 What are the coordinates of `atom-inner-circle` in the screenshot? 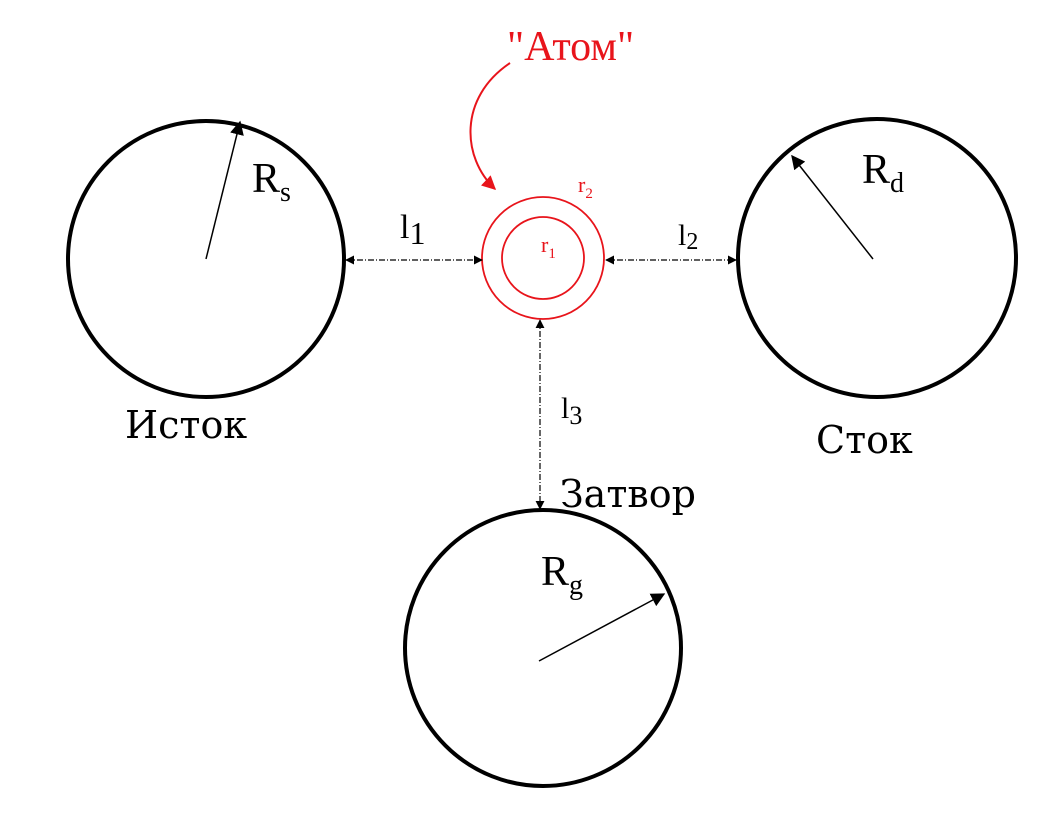 It's located at (543, 258).